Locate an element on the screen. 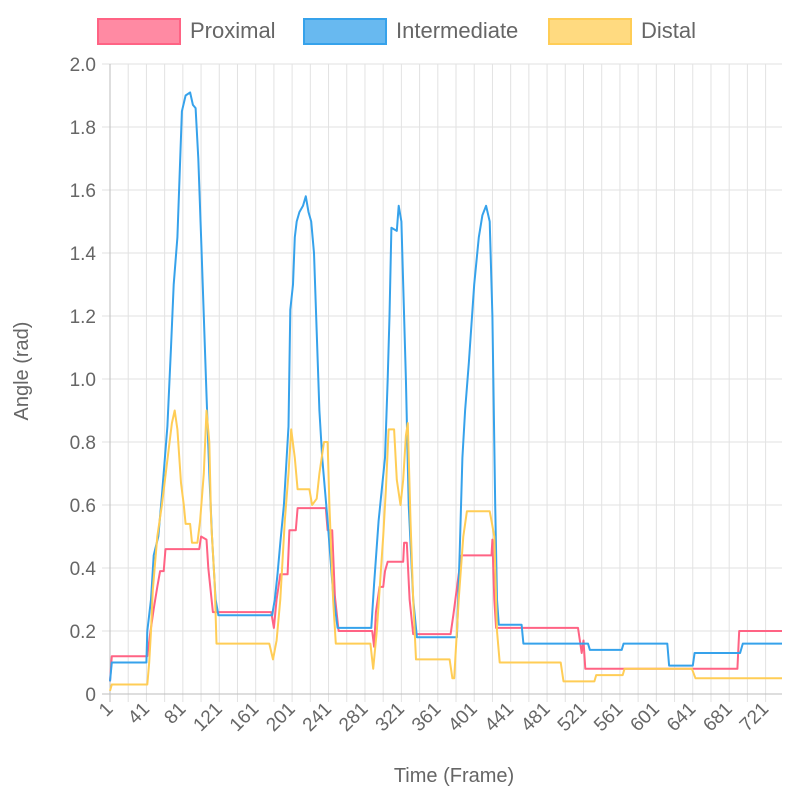 This screenshot has width=800, height=800. y-tick-label: 0.2 is located at coordinates (83, 632).